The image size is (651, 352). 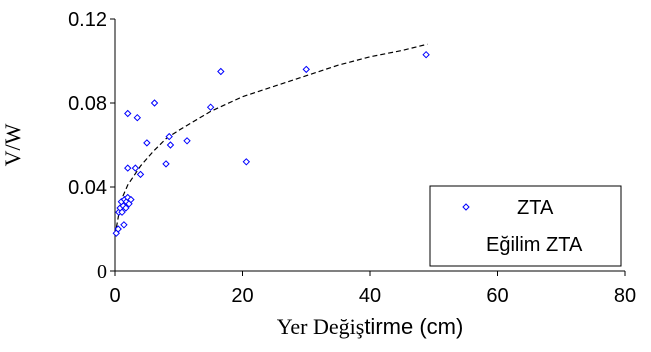 I want to click on y-axis-title: V/W, so click(x=12, y=144).